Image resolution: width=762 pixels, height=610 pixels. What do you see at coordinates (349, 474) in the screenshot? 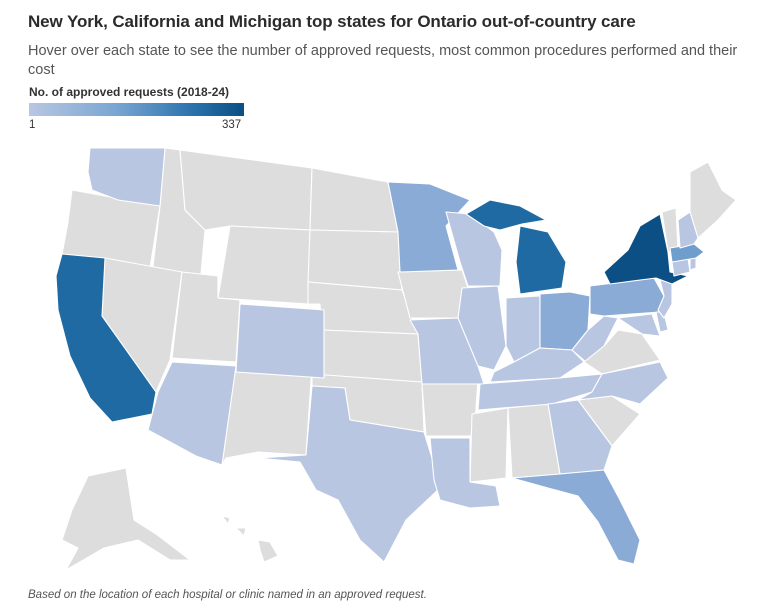
I see `state-texas` at bounding box center [349, 474].